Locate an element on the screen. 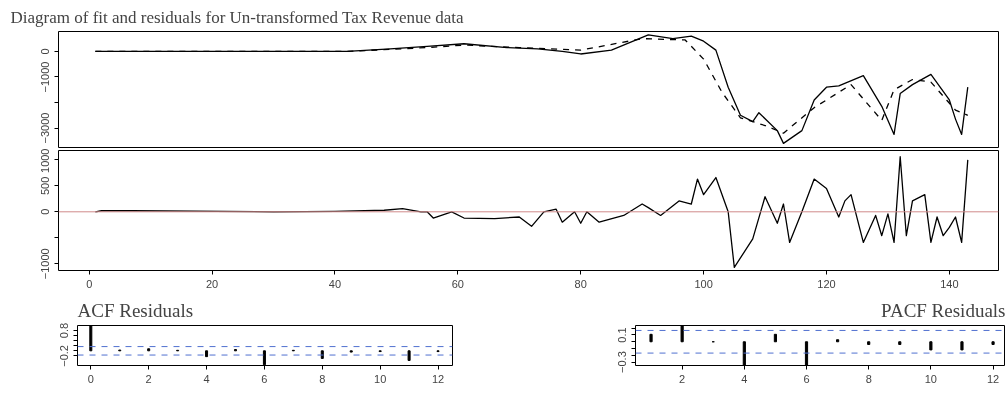  y-tick-label: 500 is located at coordinates (45, 185).